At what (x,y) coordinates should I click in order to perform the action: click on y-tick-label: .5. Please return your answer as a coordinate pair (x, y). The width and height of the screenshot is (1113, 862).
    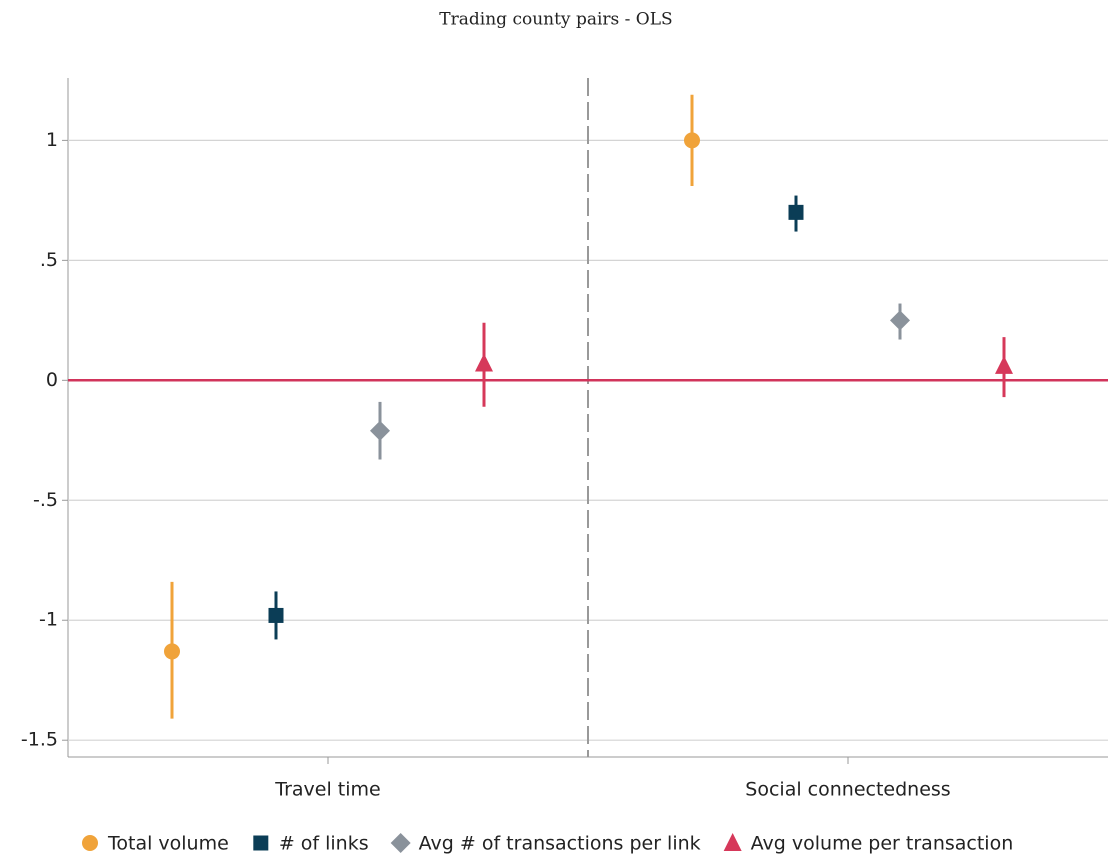
    Looking at the image, I should click on (49, 260).